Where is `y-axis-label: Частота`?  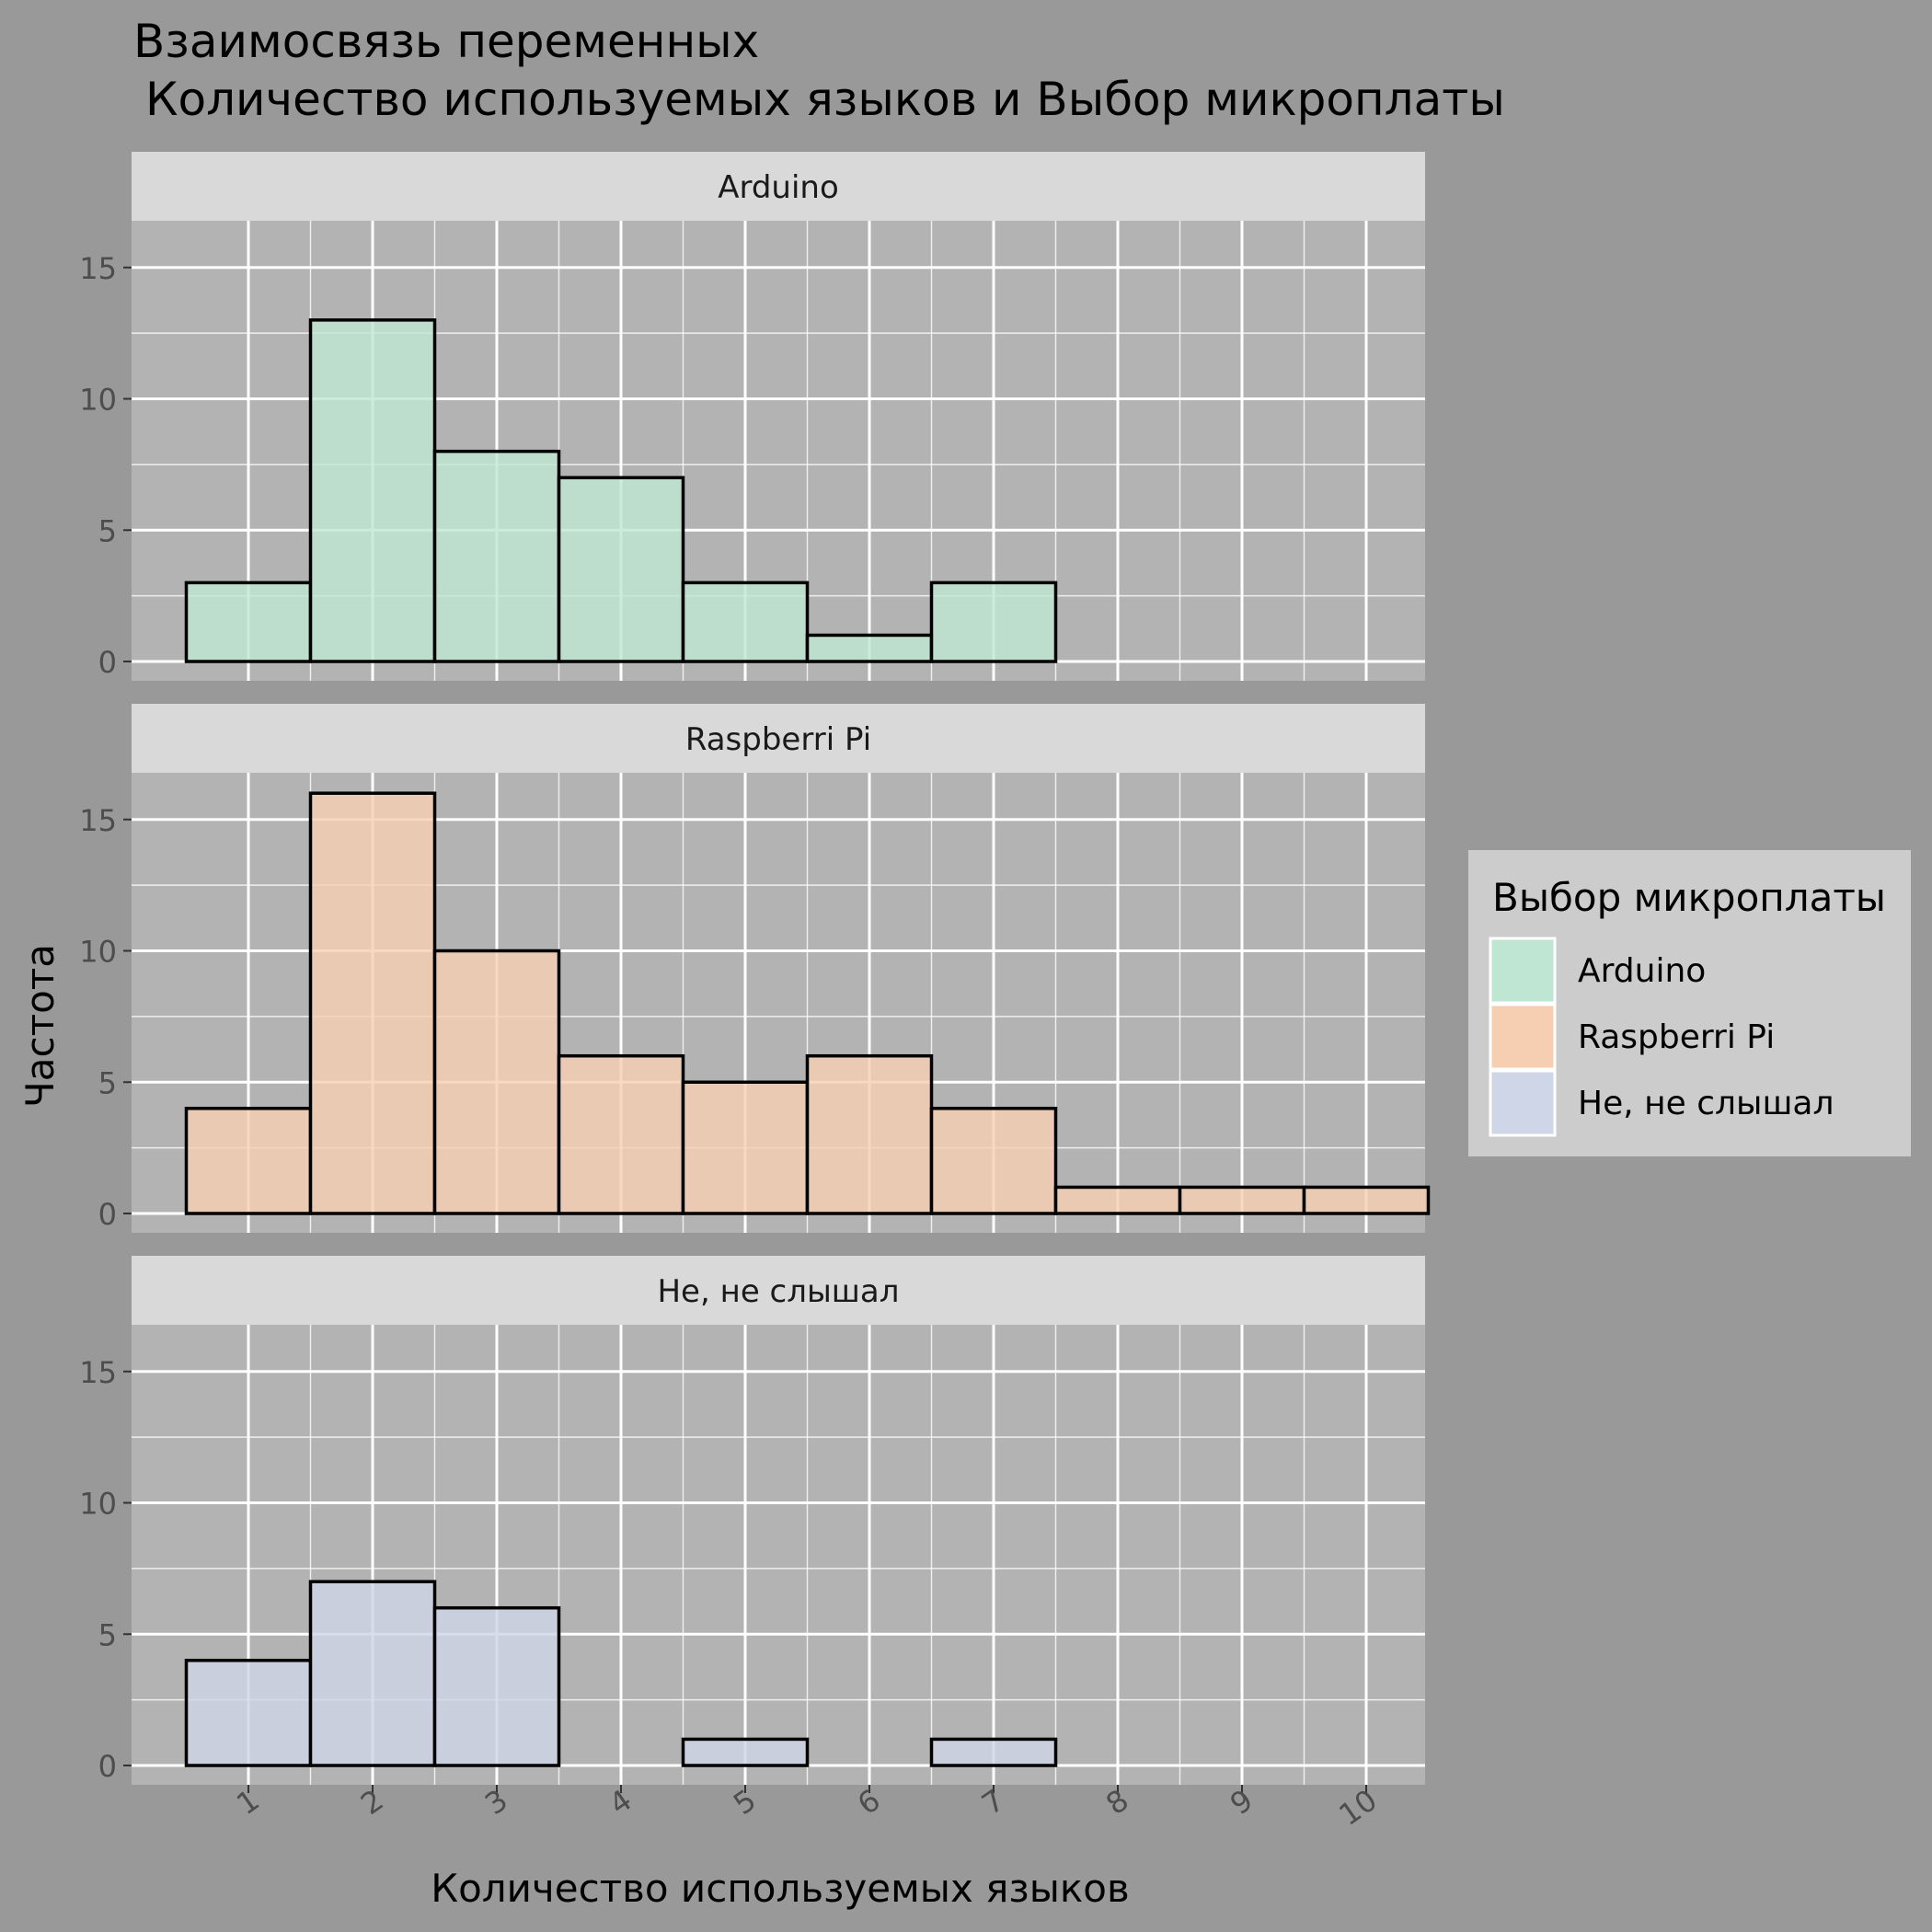
y-axis-label: Частота is located at coordinates (40, 1026).